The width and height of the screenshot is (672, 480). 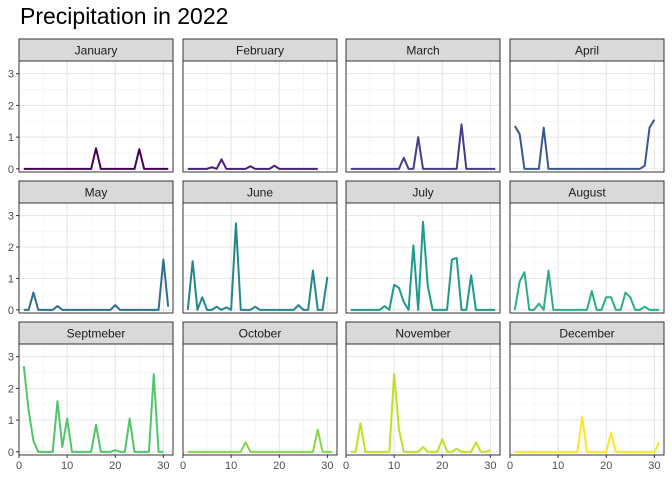 What do you see at coordinates (260, 193) in the screenshot?
I see `facet-strip-label: June` at bounding box center [260, 193].